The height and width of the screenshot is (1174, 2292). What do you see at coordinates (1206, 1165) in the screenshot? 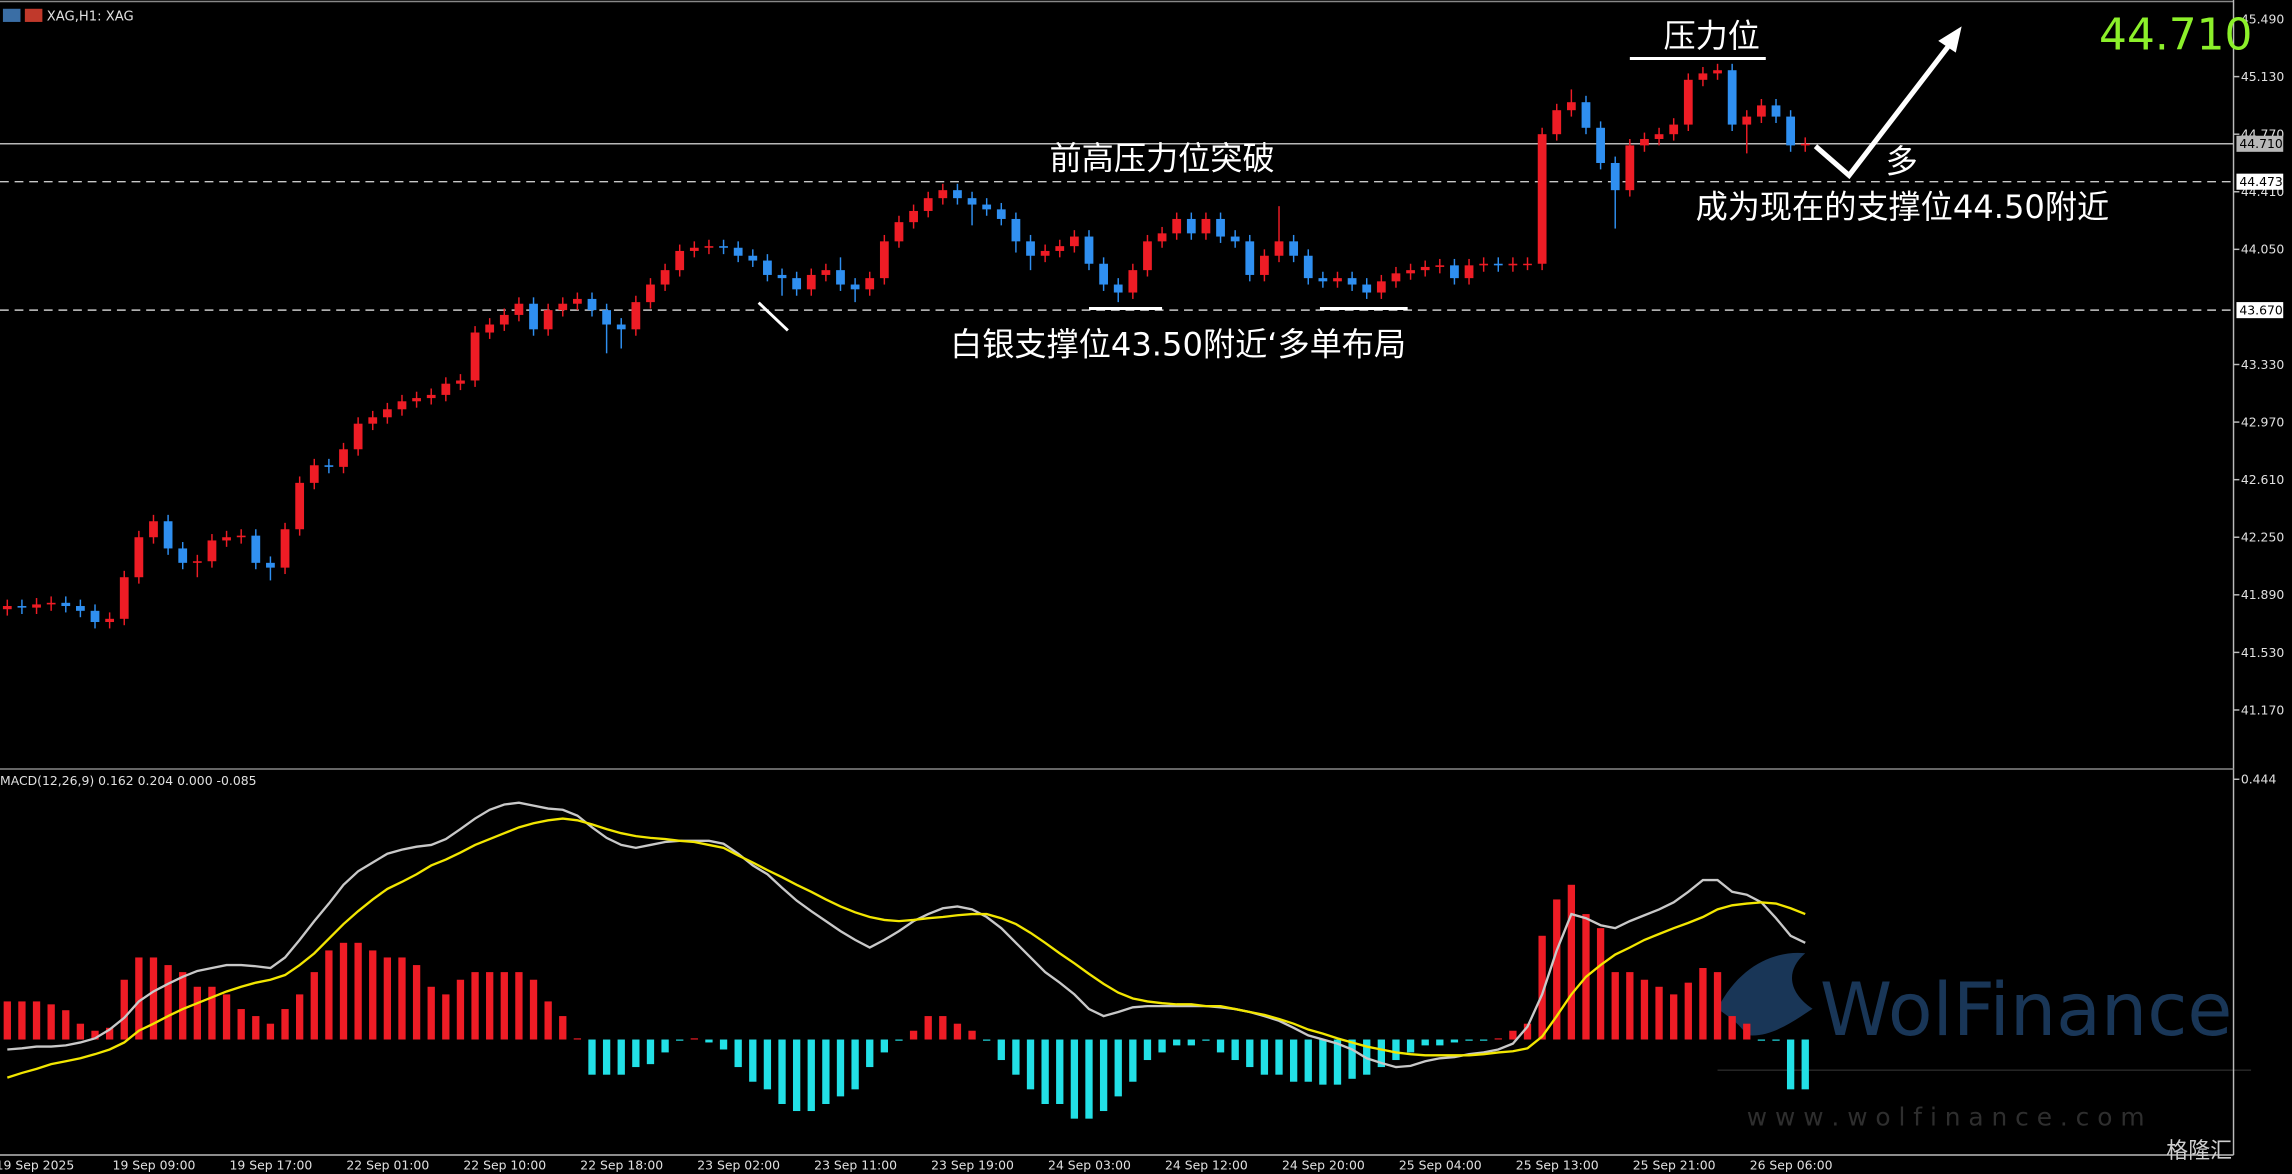
I see `x-tick-label: 24 Sep 12:00` at bounding box center [1206, 1165].